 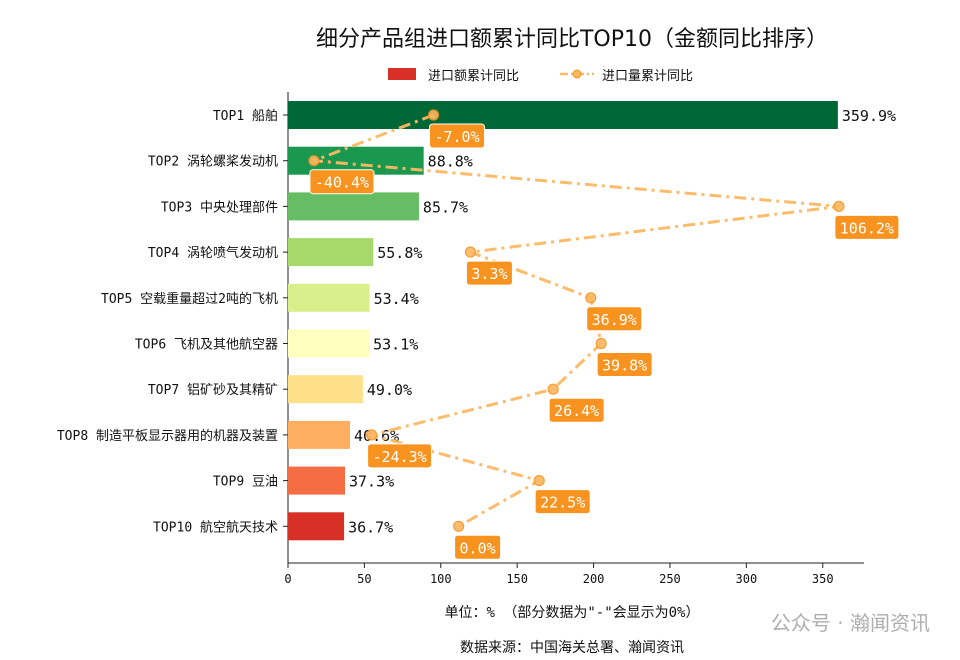 What do you see at coordinates (370, 527) in the screenshot?
I see `bar-value-label: 36.7%` at bounding box center [370, 527].